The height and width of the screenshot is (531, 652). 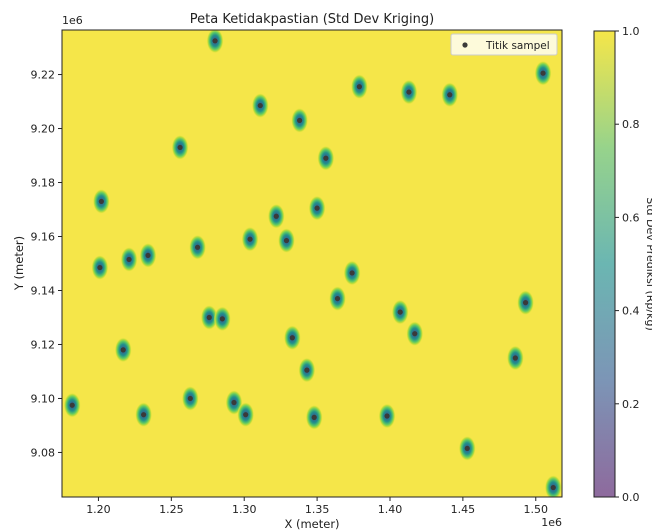 I want to click on y-tick-label: 9.18, so click(x=43, y=183).